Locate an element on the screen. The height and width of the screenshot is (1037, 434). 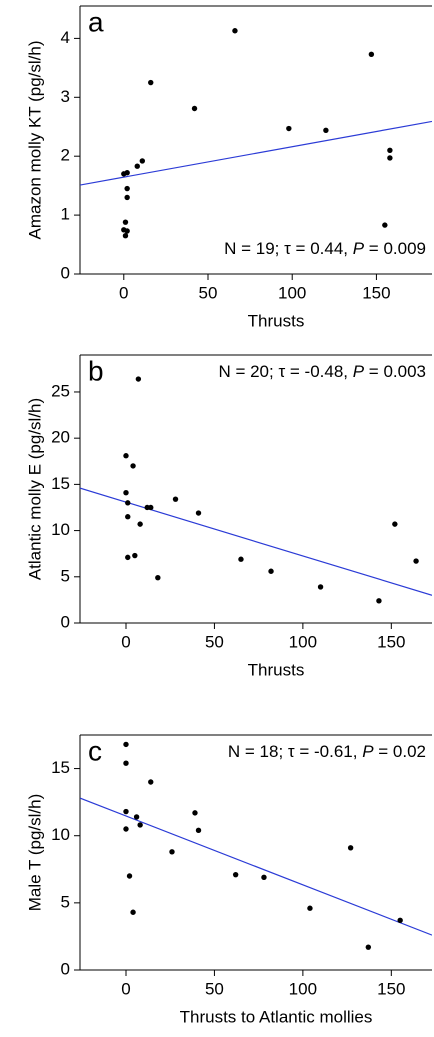
y-tick-label: 25 is located at coordinates (60, 390).